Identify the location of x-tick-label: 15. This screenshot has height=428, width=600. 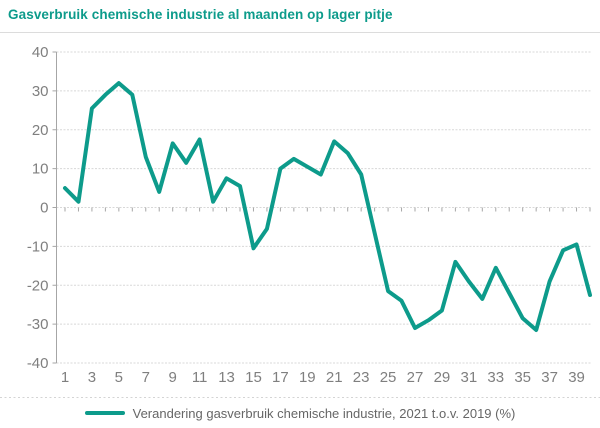
(253, 377).